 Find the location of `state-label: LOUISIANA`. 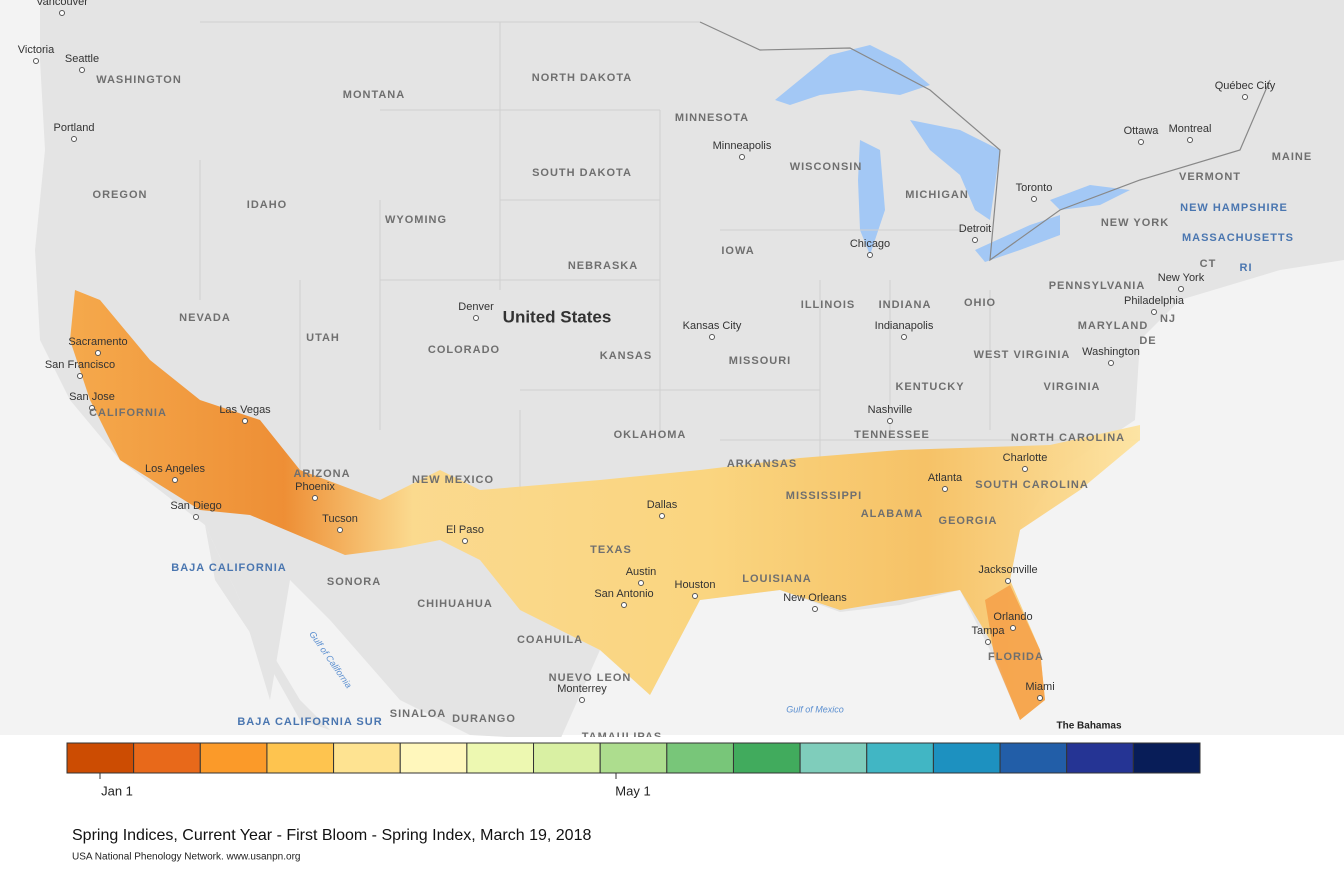

state-label: LOUISIANA is located at coordinates (777, 579).